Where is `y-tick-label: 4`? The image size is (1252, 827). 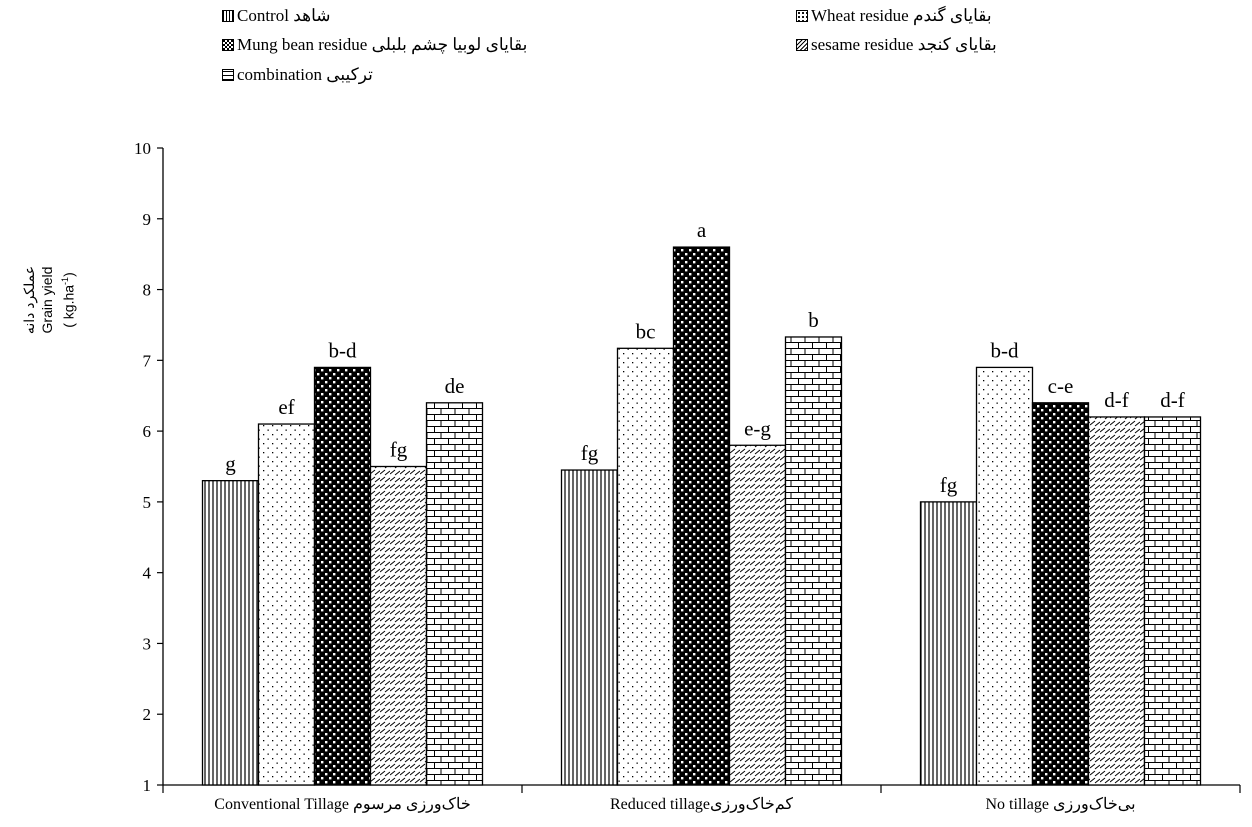
y-tick-label: 4 is located at coordinates (147, 573).